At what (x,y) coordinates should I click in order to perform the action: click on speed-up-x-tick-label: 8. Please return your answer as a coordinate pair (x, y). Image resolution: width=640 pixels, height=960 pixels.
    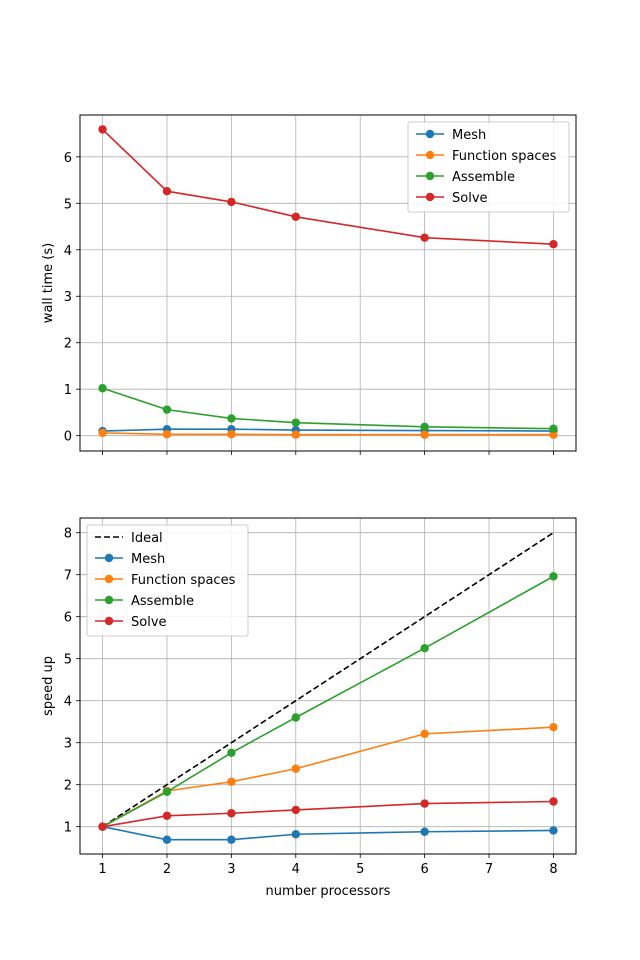
    Looking at the image, I should click on (553, 869).